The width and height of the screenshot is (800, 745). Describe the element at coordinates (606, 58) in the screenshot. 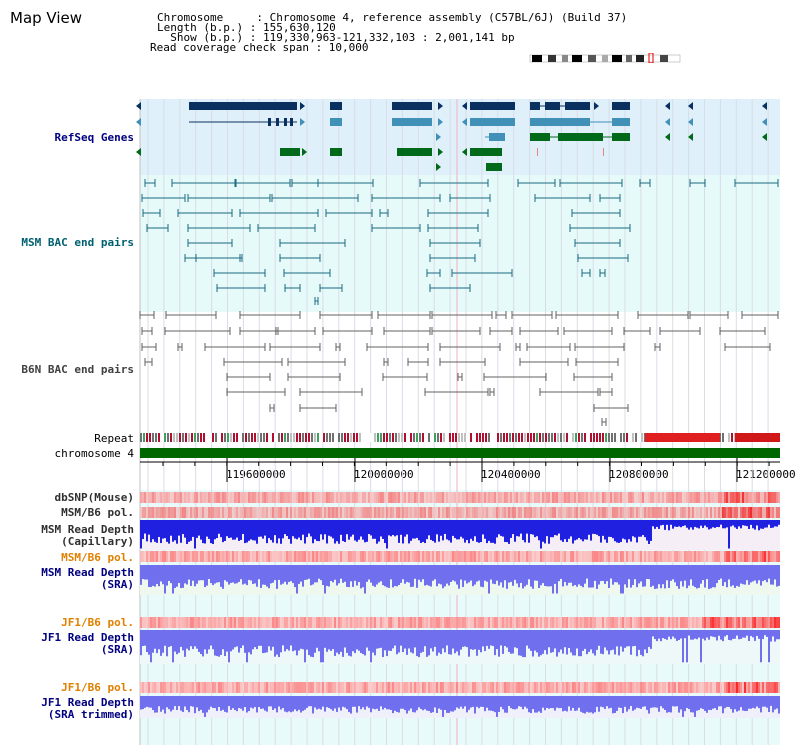

I see `chromosome-ideogram` at that location.